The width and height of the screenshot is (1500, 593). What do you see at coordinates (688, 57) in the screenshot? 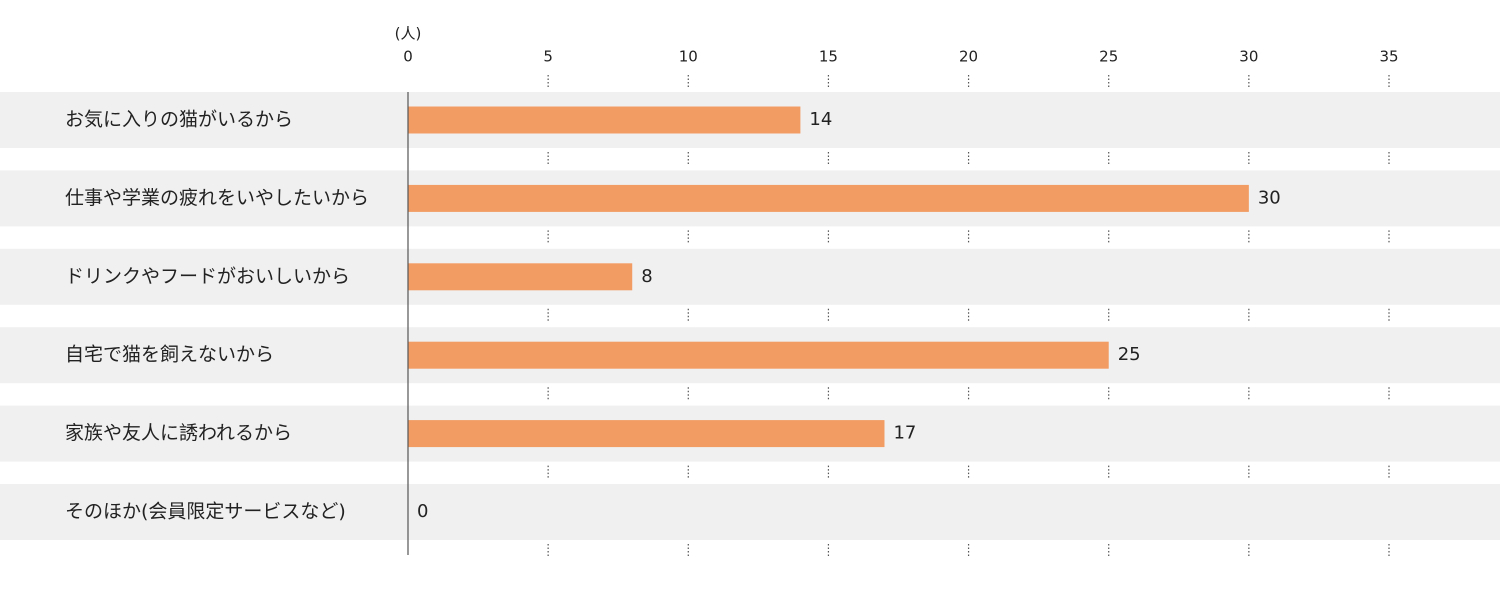
I see `x-tick-label: 10` at bounding box center [688, 57].